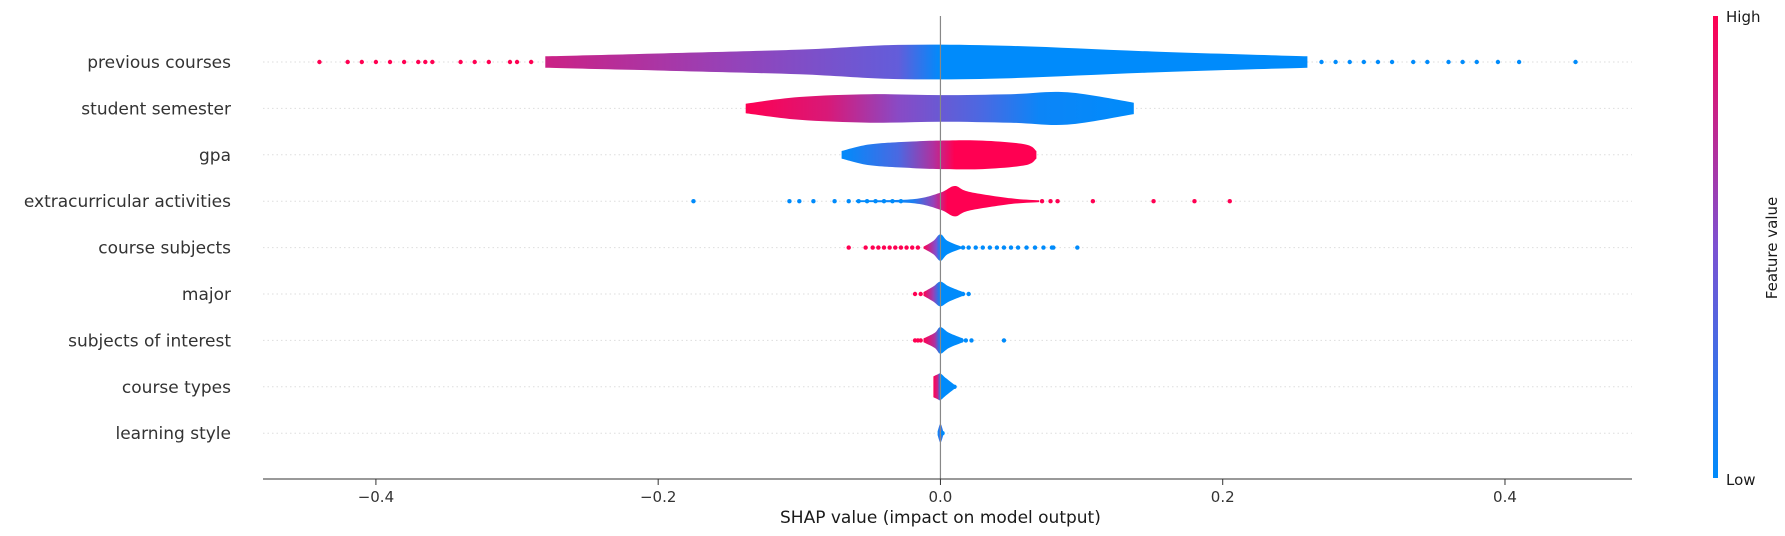 The height and width of the screenshot is (536, 1785). What do you see at coordinates (376, 497) in the screenshot?
I see `x-tick-label-0: −0.4` at bounding box center [376, 497].